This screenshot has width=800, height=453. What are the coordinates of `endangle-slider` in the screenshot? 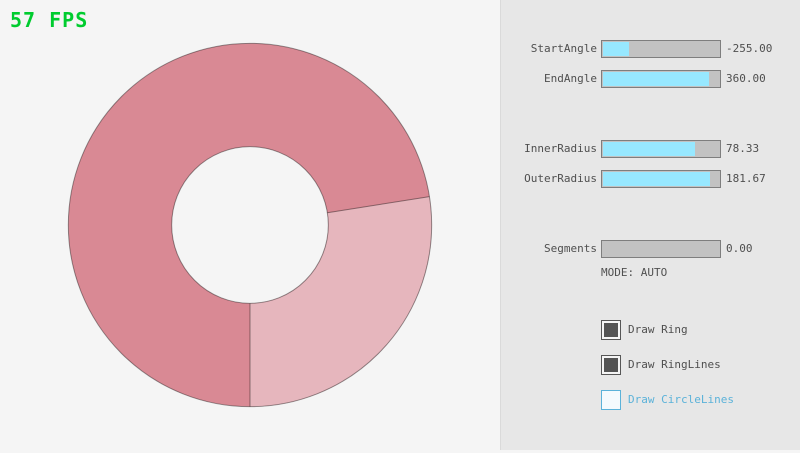 It's located at (661, 79).